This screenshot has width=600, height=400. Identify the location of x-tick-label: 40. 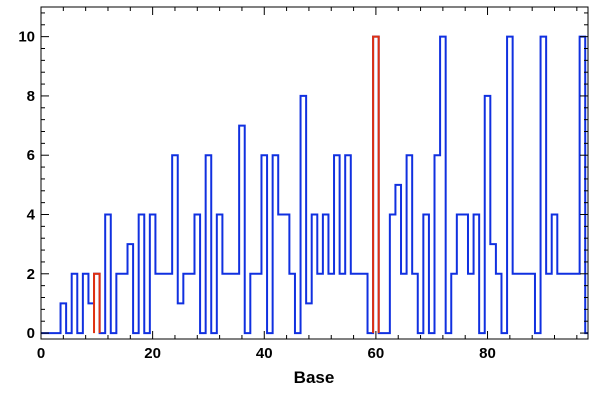
(264, 353).